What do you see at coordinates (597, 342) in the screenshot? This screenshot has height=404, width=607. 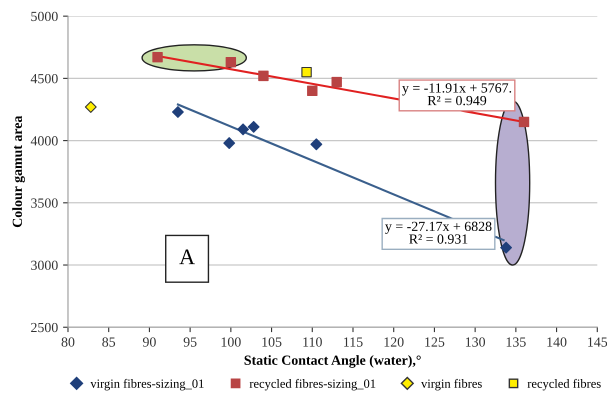 I see `x-tick-label: 145` at bounding box center [597, 342].